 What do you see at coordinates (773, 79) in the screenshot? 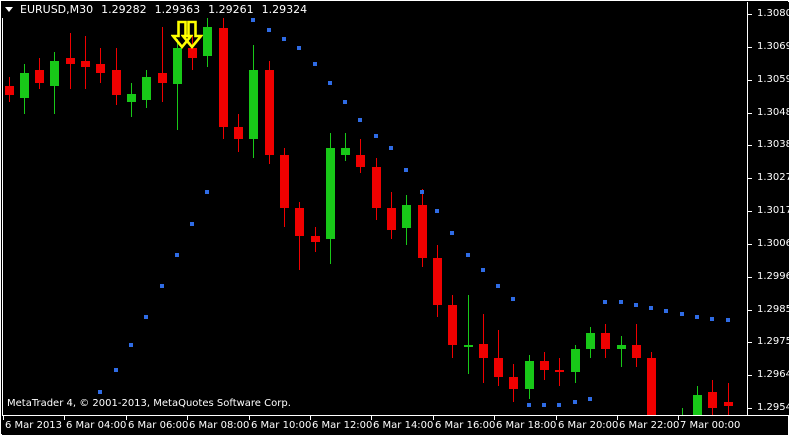
I see `price-tick-label: 1.30590` at bounding box center [773, 79].